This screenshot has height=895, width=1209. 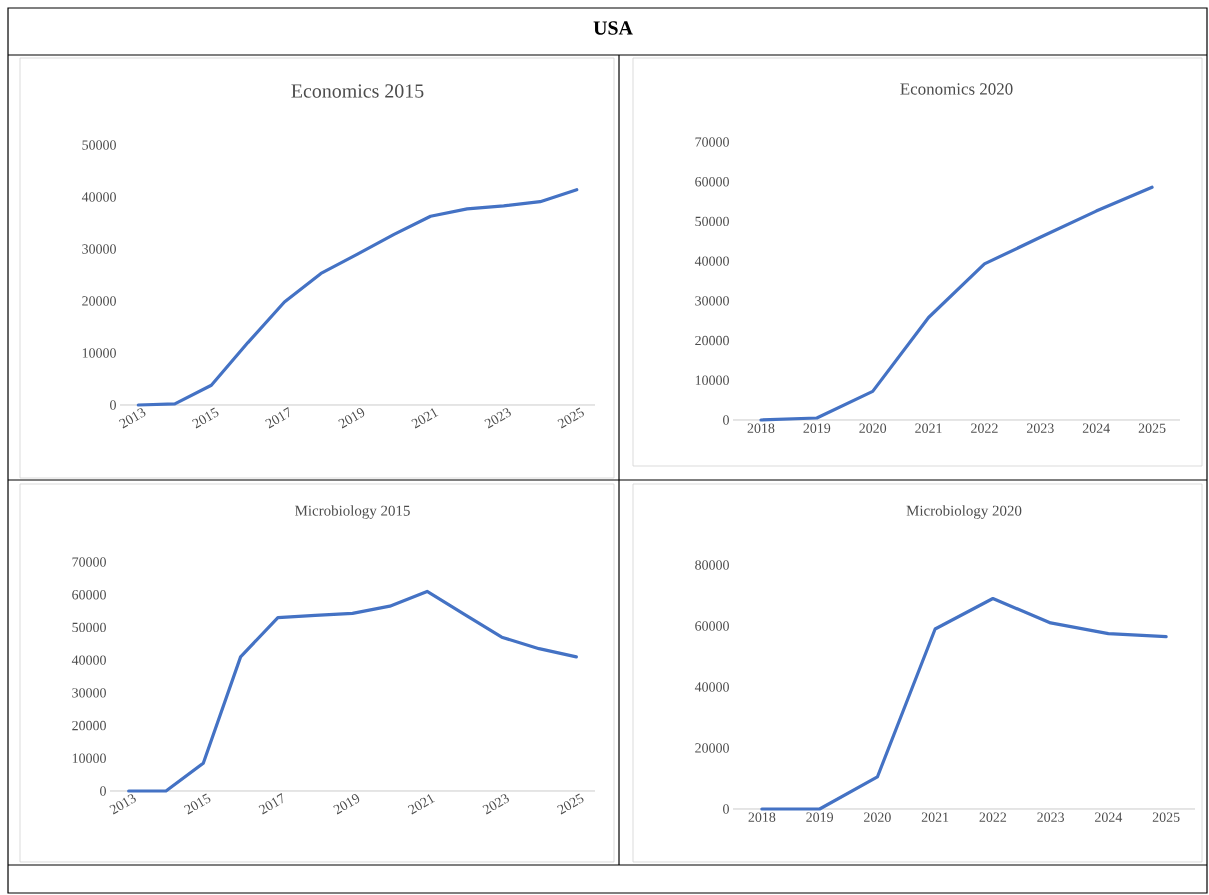 What do you see at coordinates (712, 565) in the screenshot?
I see `y-tick-label: 80000` at bounding box center [712, 565].